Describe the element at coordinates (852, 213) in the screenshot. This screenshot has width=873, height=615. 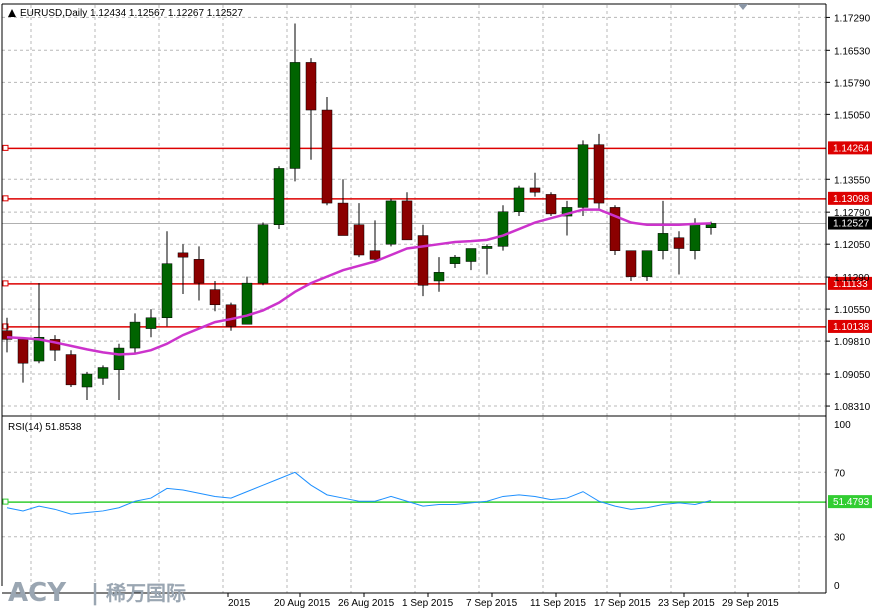
I see `price-tick-label: 1.12790` at that location.